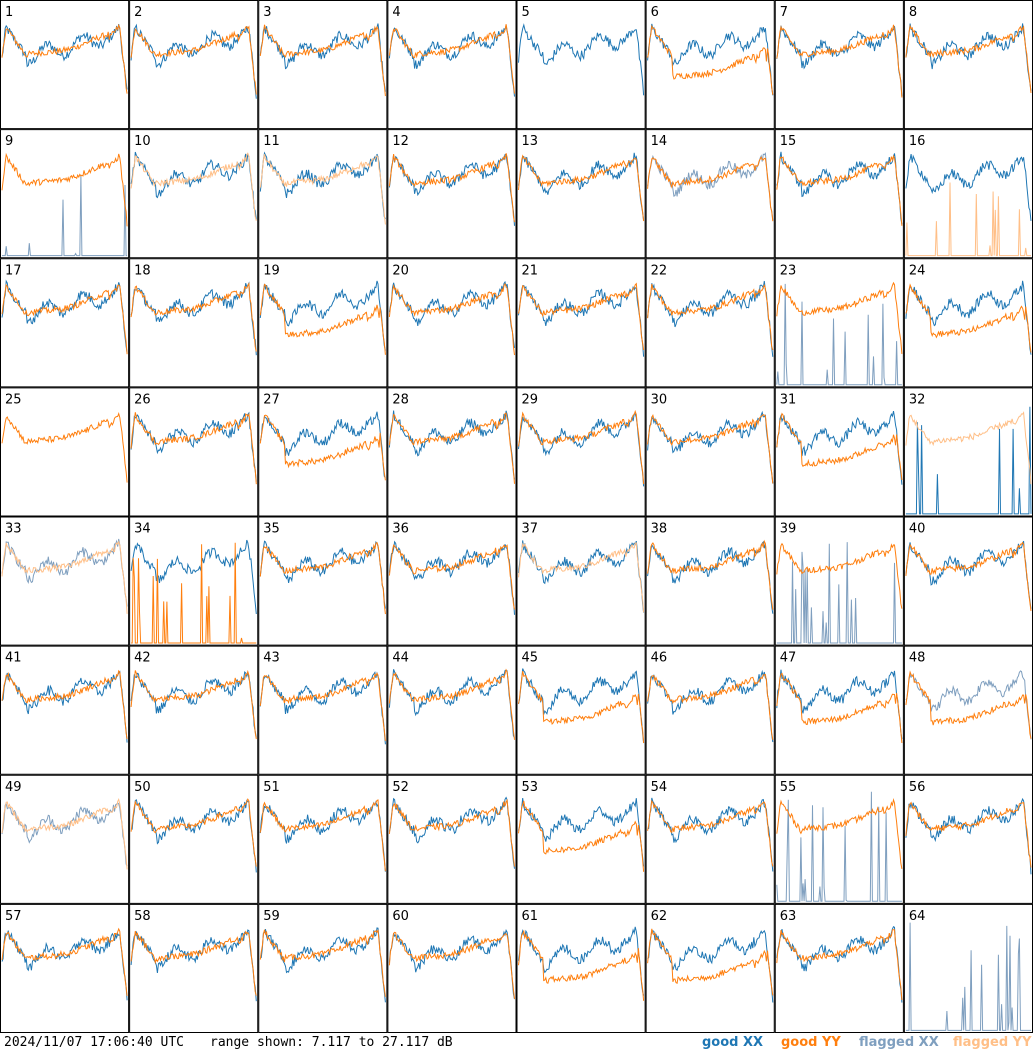 This screenshot has width=1033, height=1053. I want to click on panel-label: 10, so click(142, 141).